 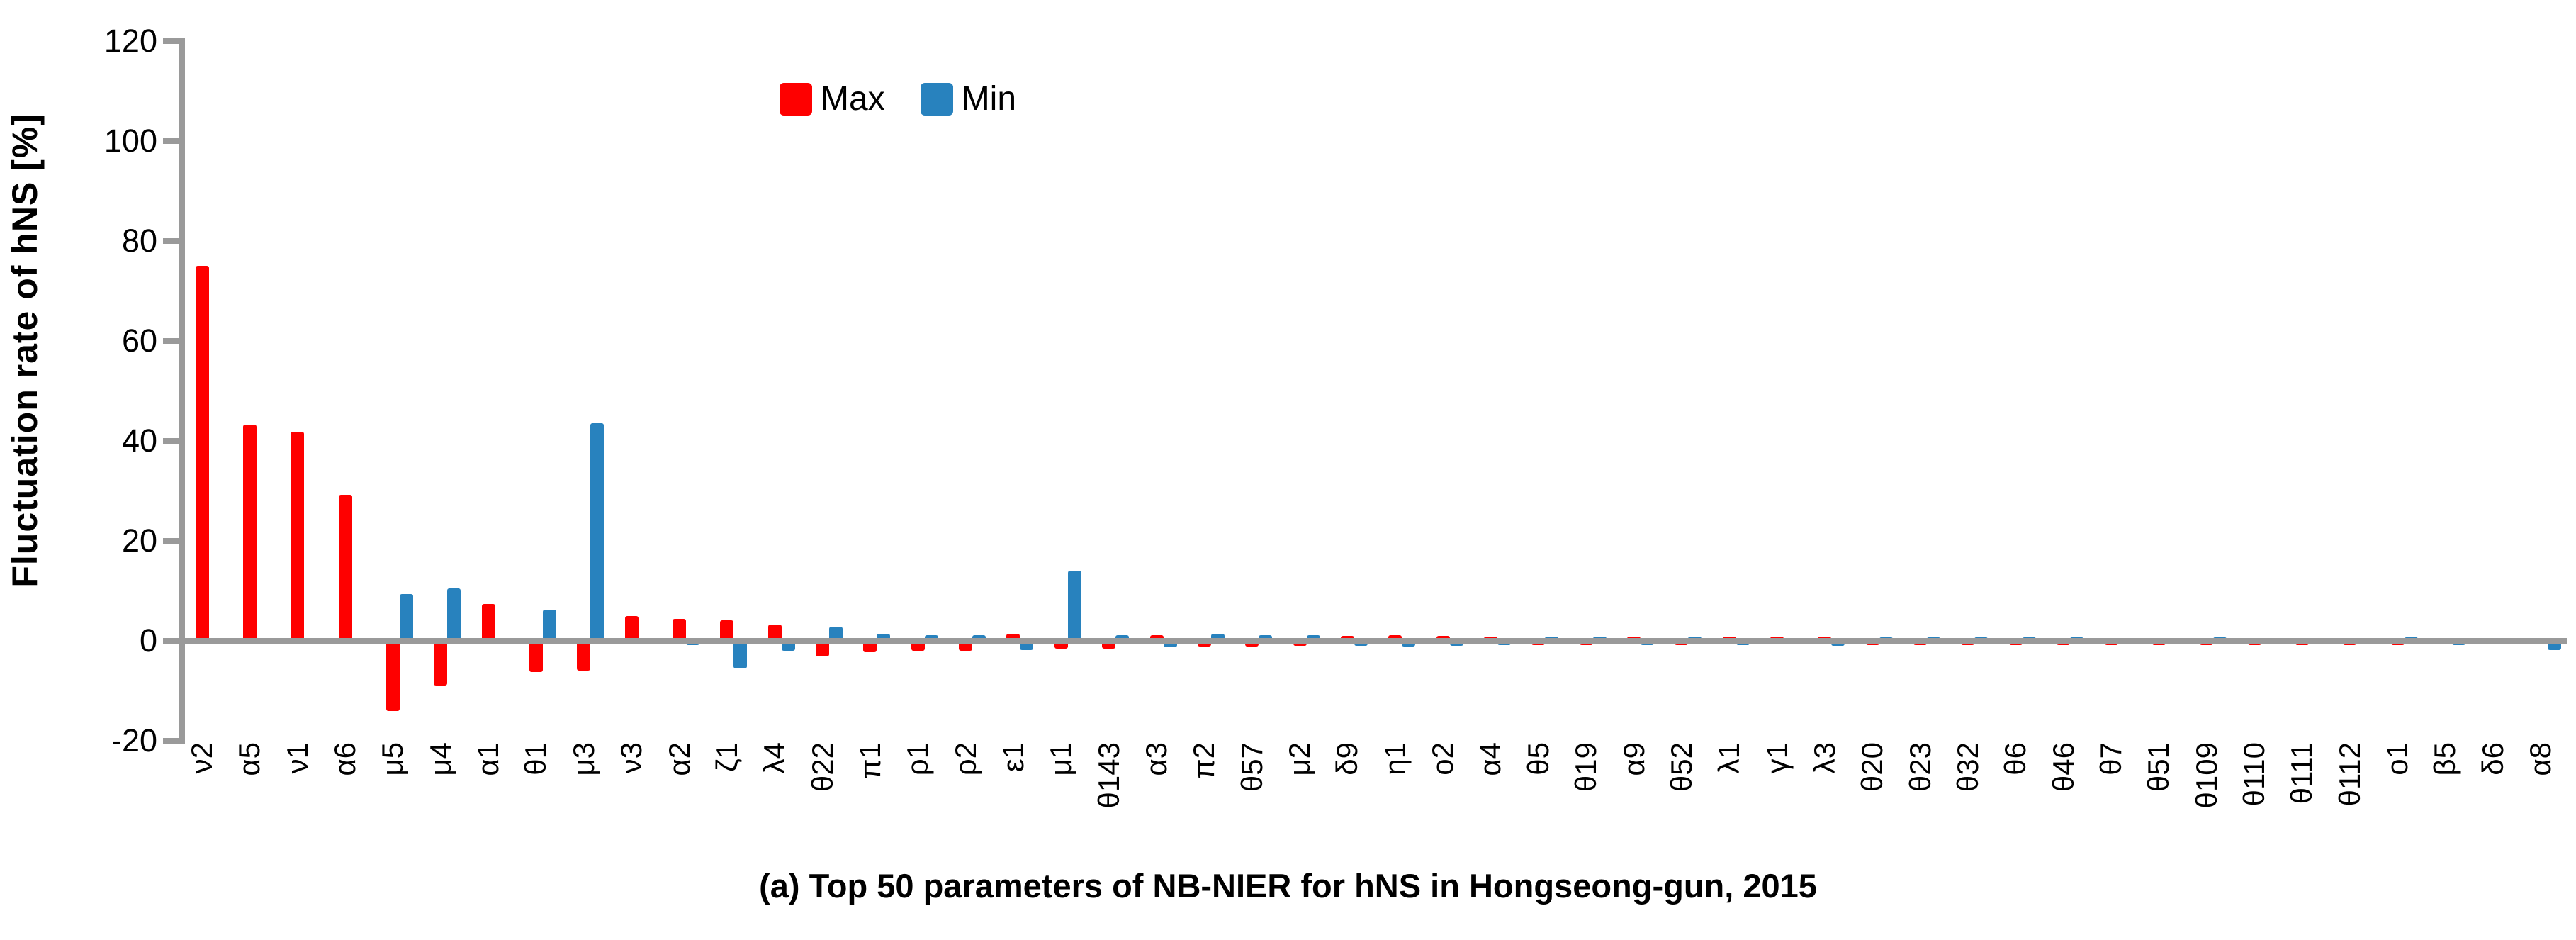 What do you see at coordinates (774, 632) in the screenshot?
I see `bar-max-λ4` at bounding box center [774, 632].